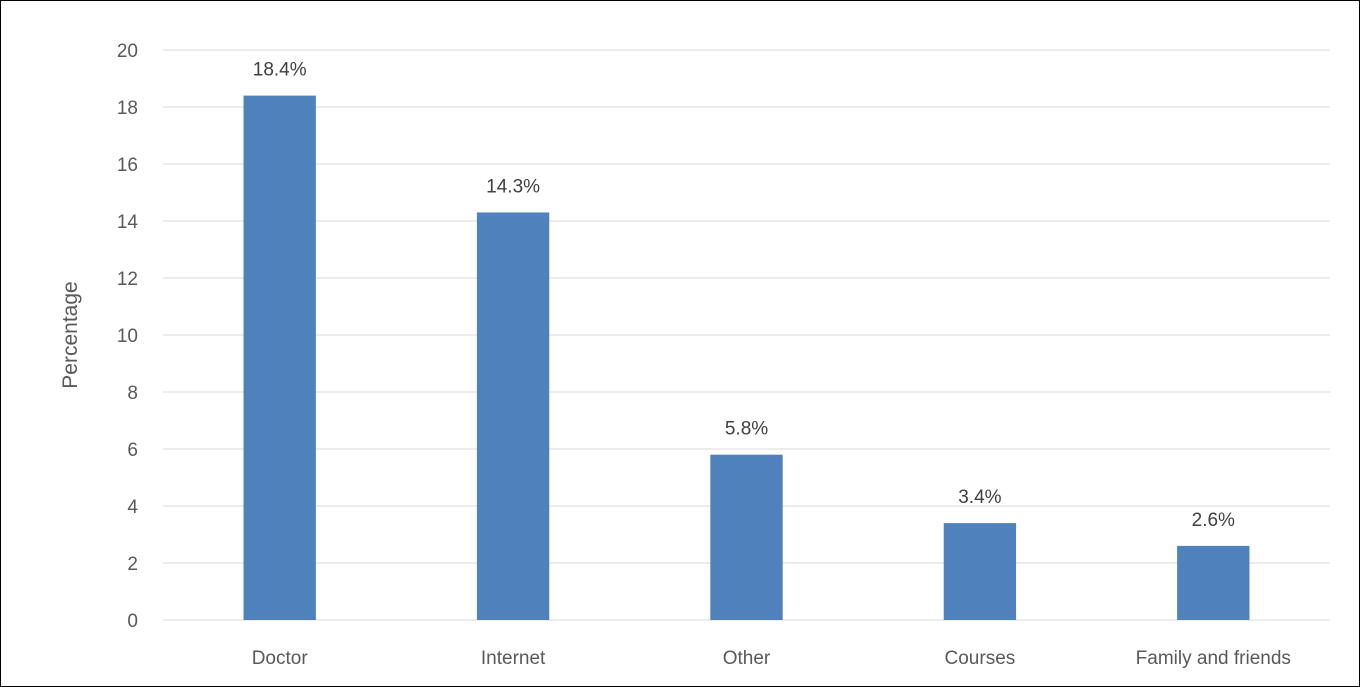 The width and height of the screenshot is (1360, 687). Describe the element at coordinates (513, 416) in the screenshot. I see `bar-internet` at that location.